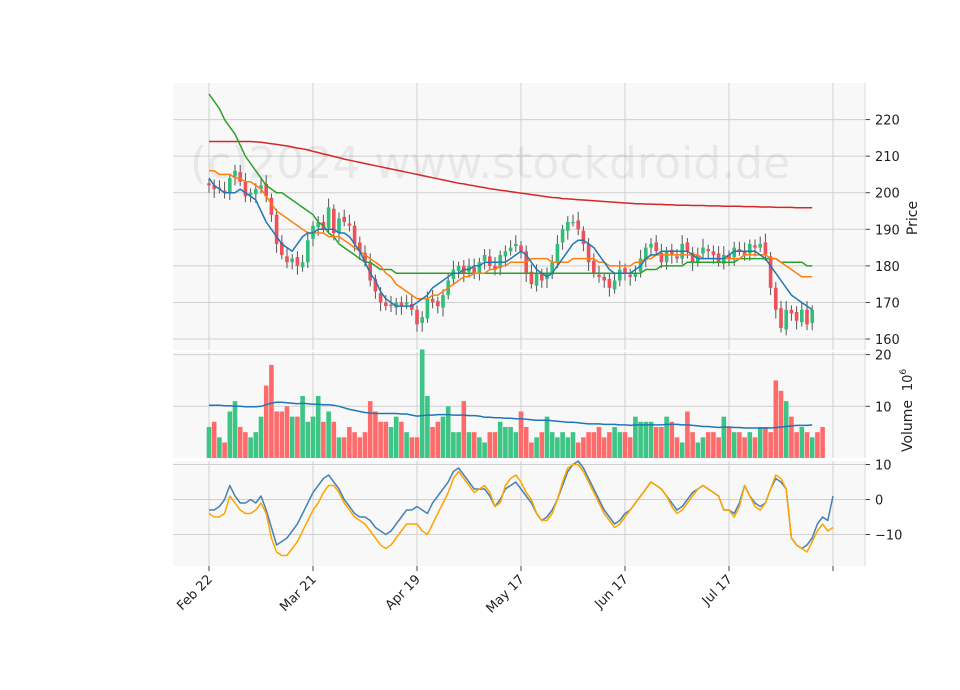 The width and height of the screenshot is (960, 690). Describe the element at coordinates (403, 592) in the screenshot. I see `x-tick-label: Apr 19` at that location.